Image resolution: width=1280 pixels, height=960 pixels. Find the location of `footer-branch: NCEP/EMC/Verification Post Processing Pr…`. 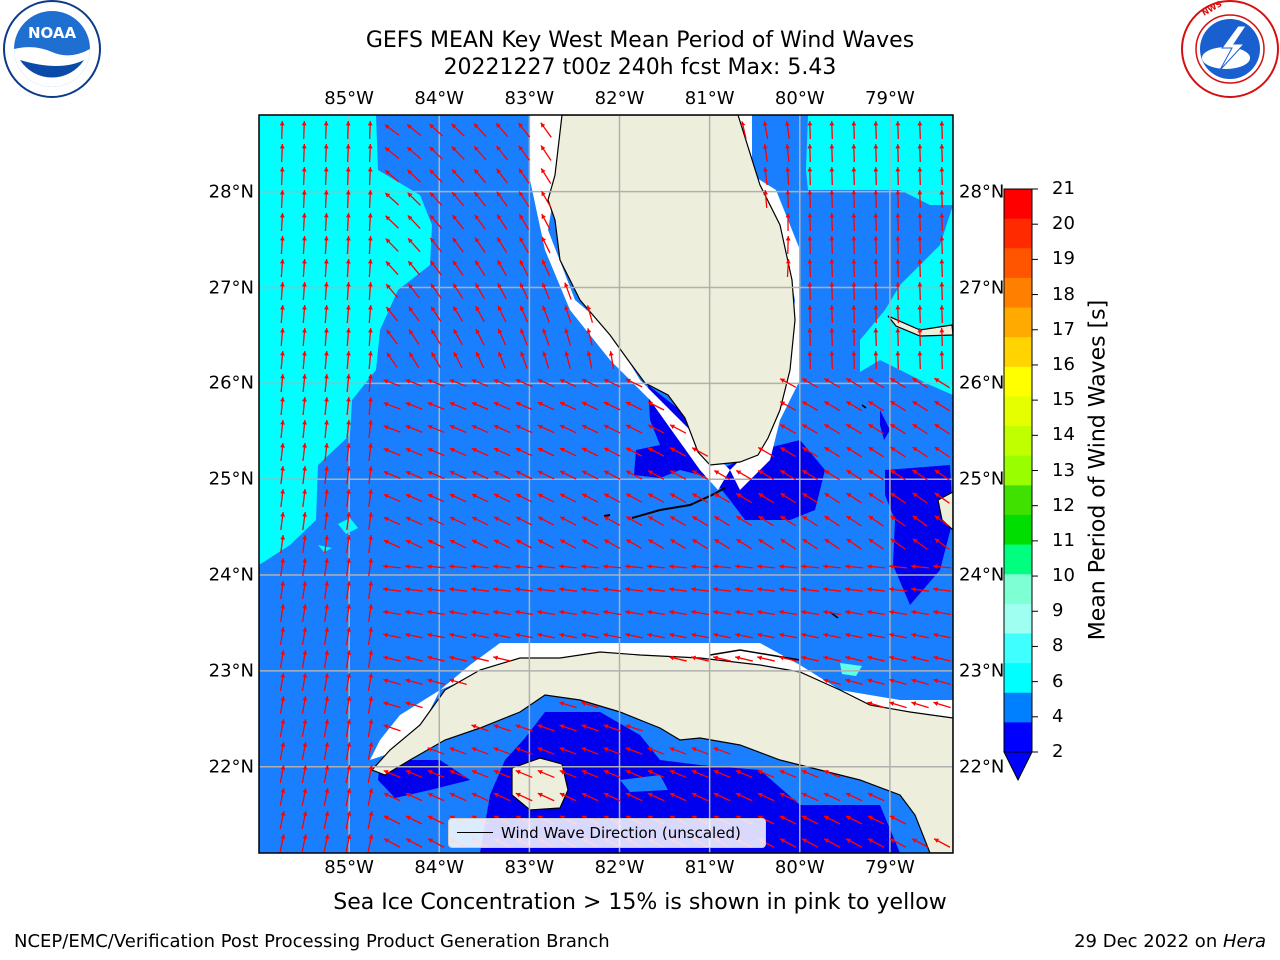

footer-branch: NCEP/EMC/Verification Post Processing Pr… is located at coordinates (312, 941).